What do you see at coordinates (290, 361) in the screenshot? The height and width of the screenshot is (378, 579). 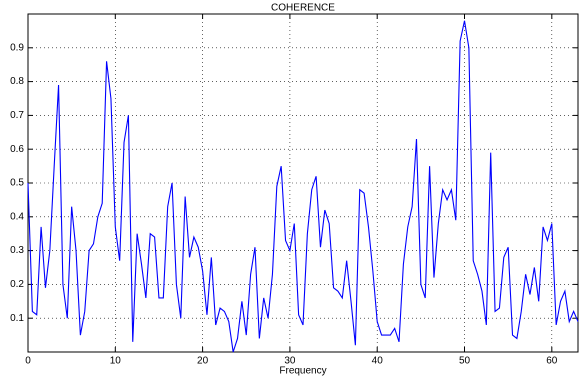 I see `x-tick-label: 30` at bounding box center [290, 361].